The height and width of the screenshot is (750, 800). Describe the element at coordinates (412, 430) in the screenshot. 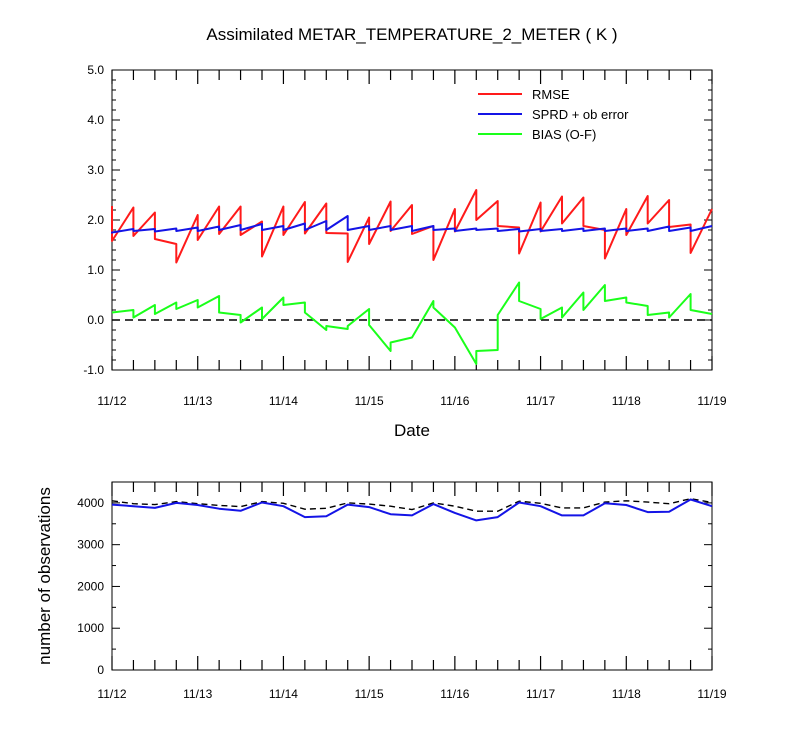

I see `x-axis-title: Date` at that location.